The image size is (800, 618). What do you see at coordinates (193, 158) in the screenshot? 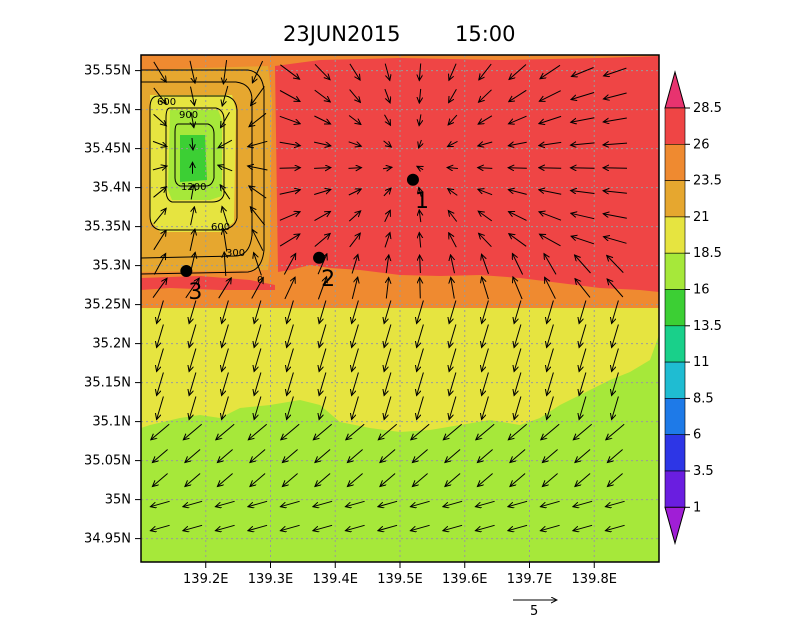
I see `field-mountain-green` at bounding box center [193, 158].